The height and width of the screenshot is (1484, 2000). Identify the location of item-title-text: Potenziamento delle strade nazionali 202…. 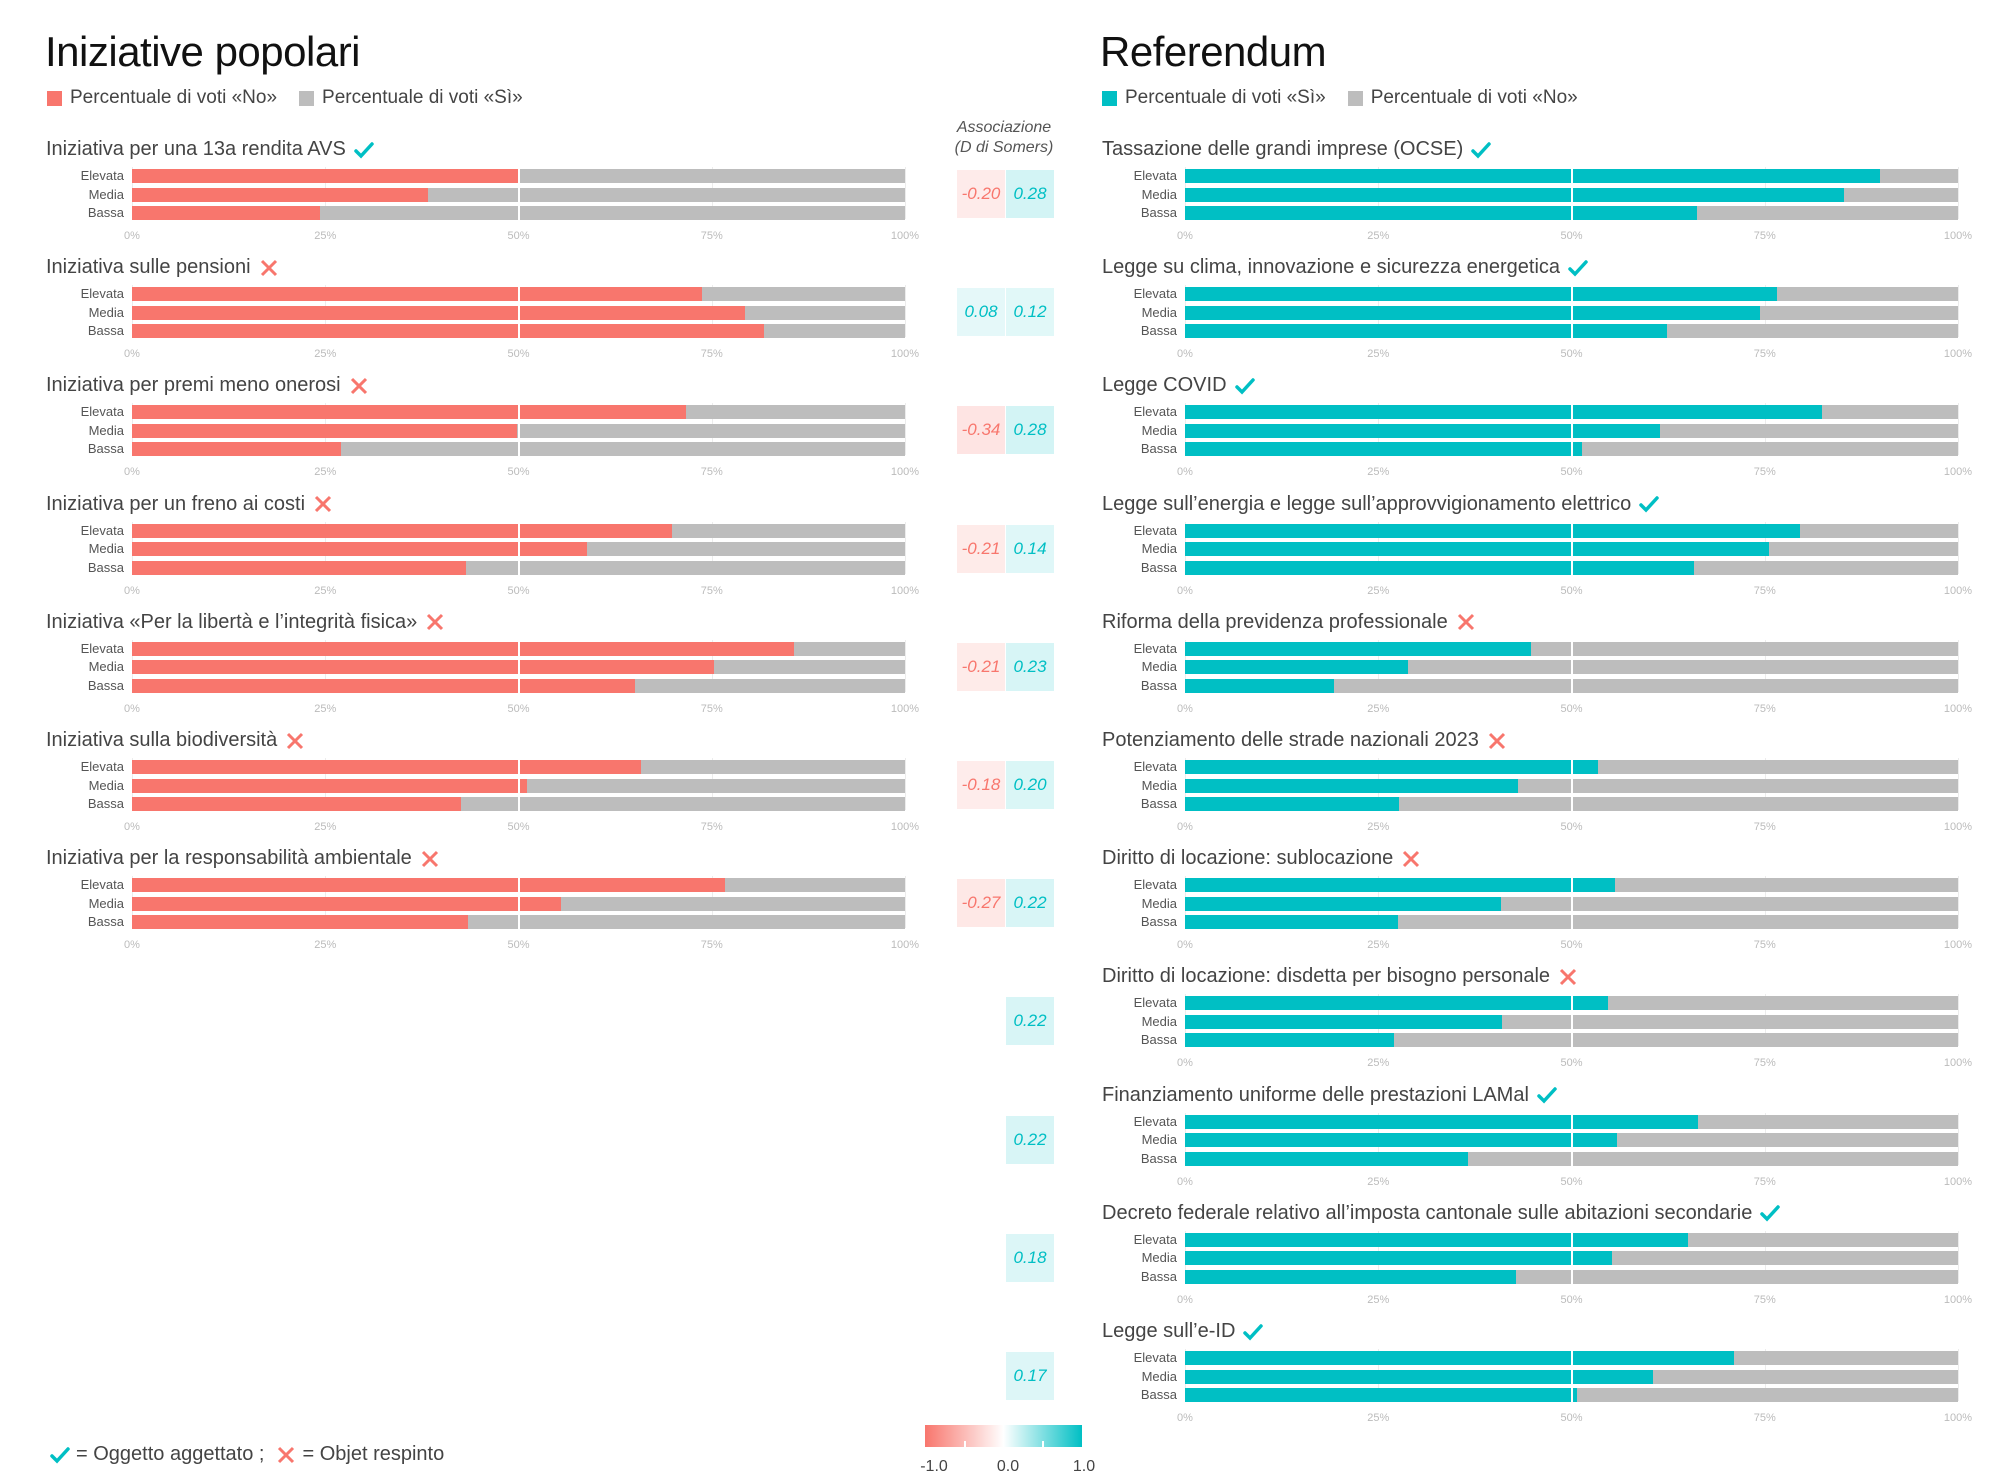
(1290, 740).